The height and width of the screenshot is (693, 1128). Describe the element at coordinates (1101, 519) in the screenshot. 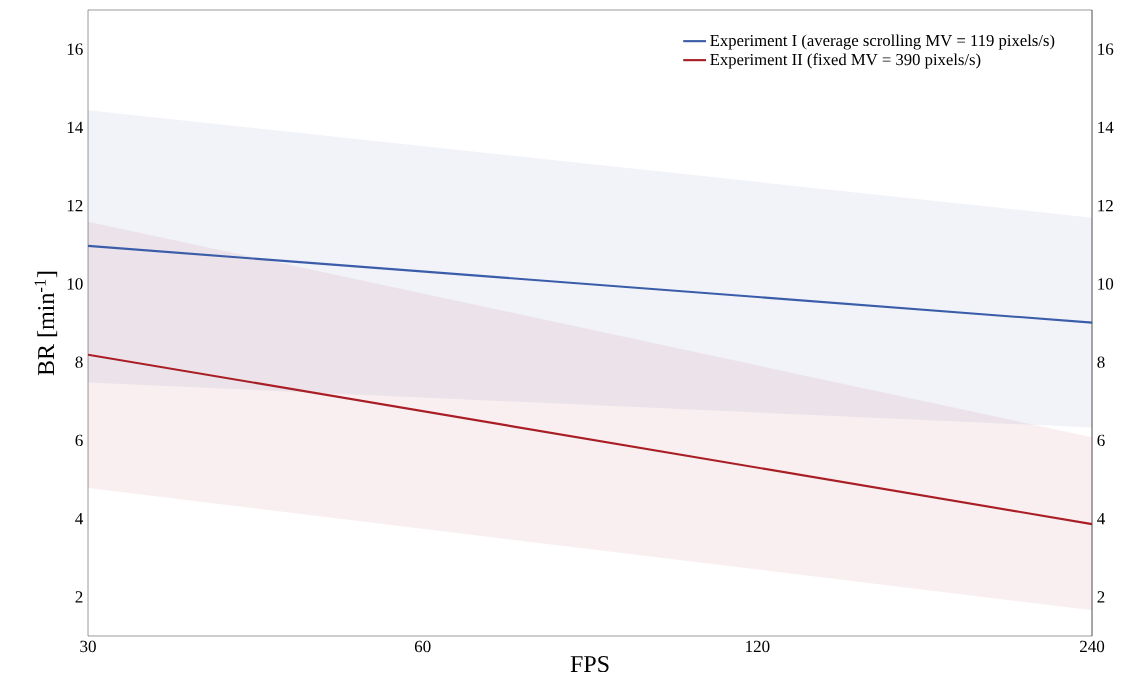

I see `y2-tick-label: 4` at that location.